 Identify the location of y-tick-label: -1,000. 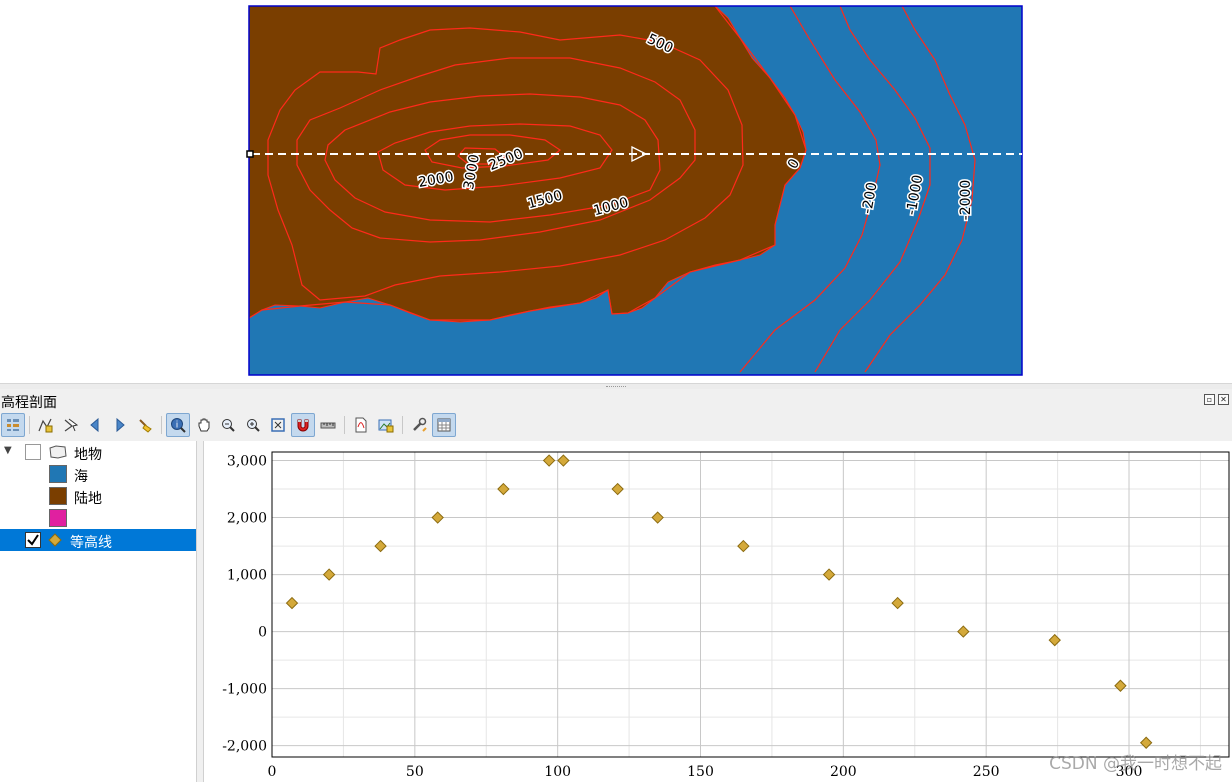
(244, 690).